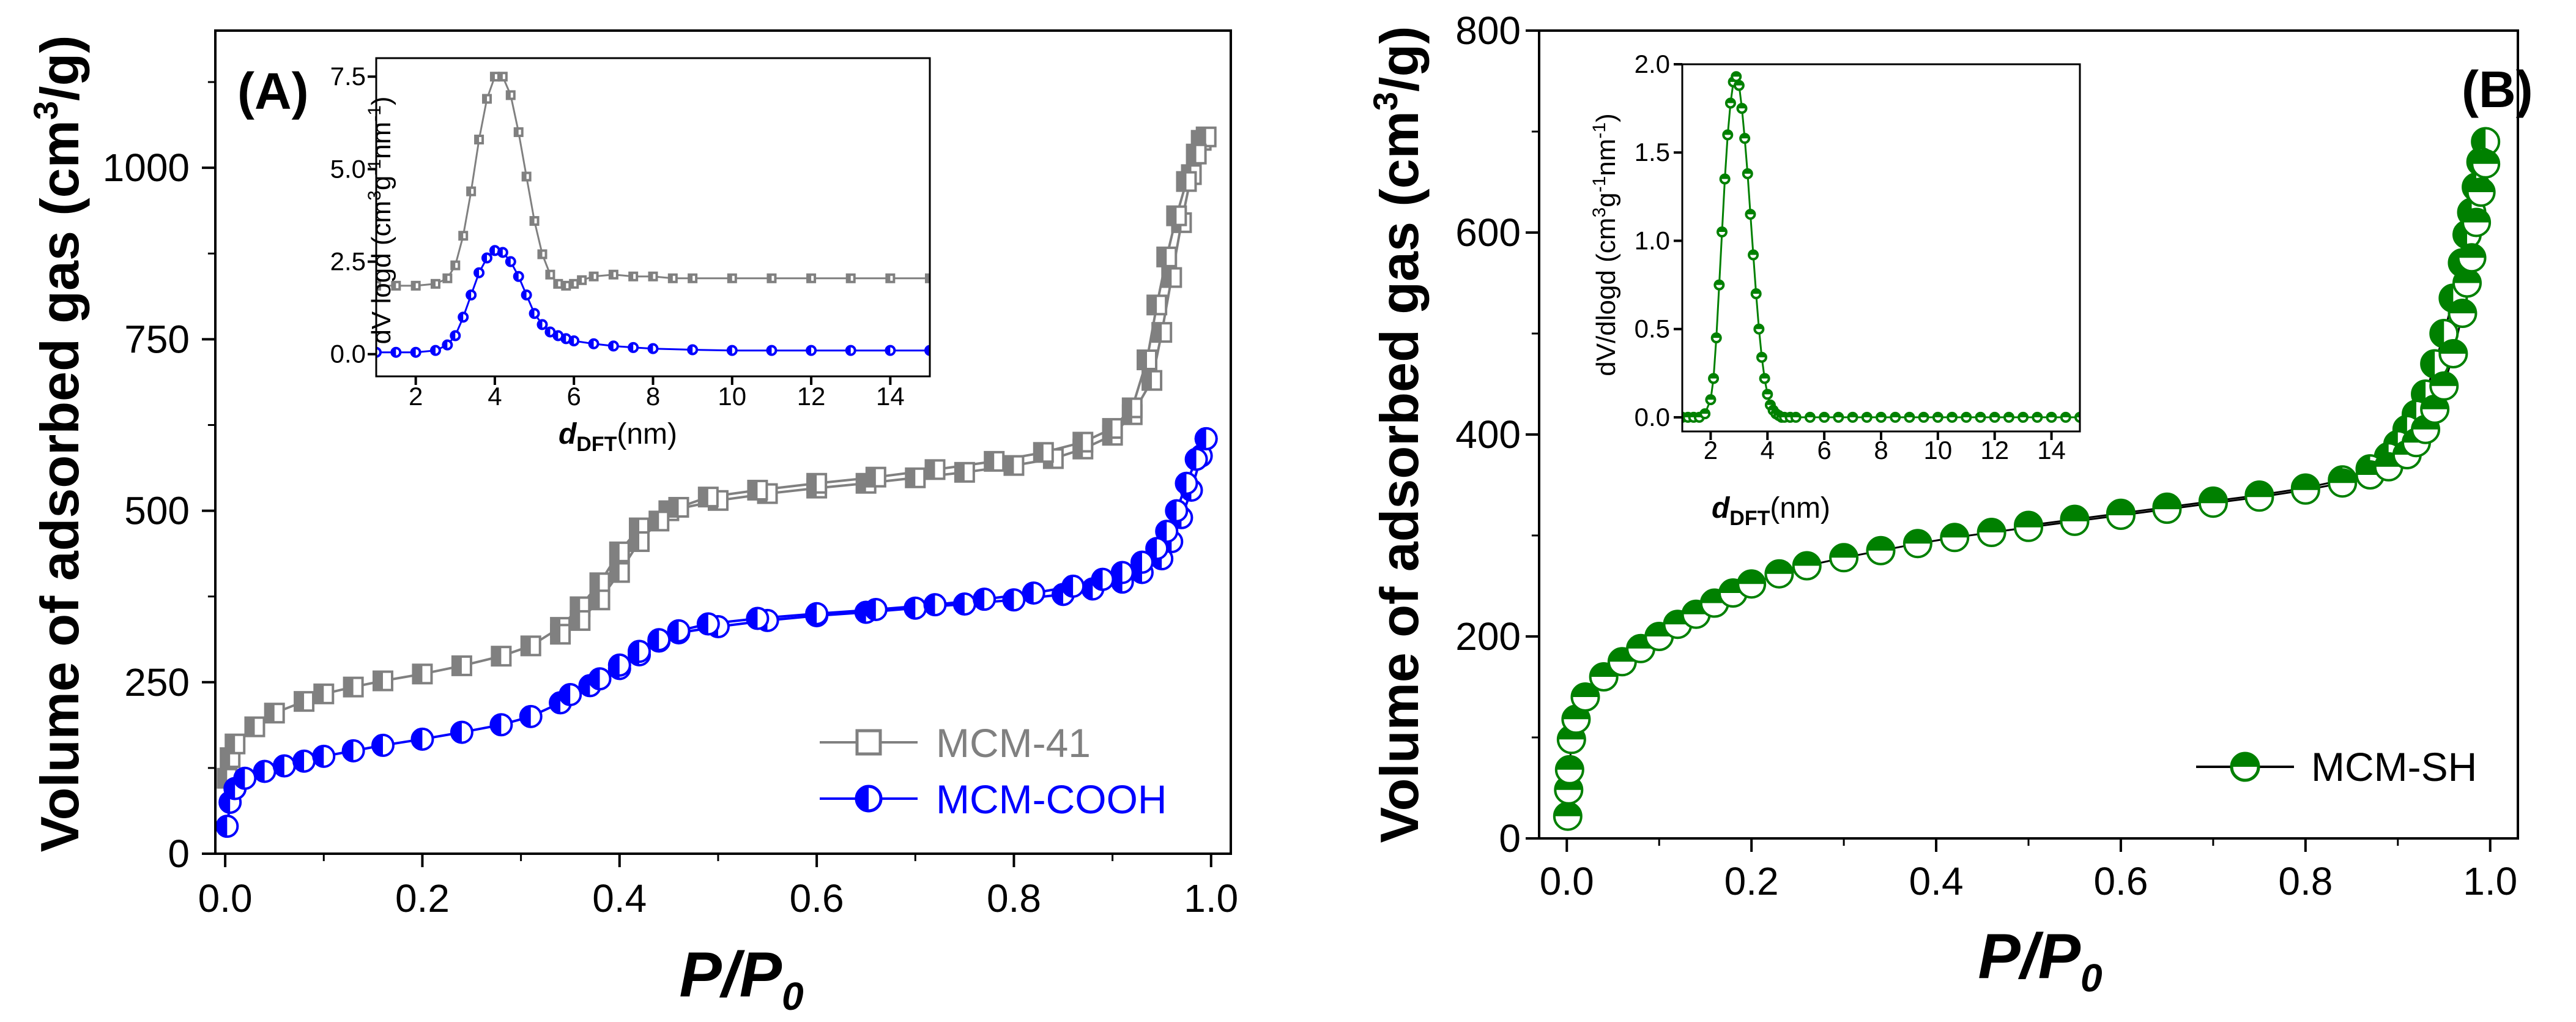 Image resolution: width=2576 pixels, height=1022 pixels. What do you see at coordinates (993, 771) in the screenshot?
I see `panel-a-legend: MCM-41 MCM-COOH` at bounding box center [993, 771].